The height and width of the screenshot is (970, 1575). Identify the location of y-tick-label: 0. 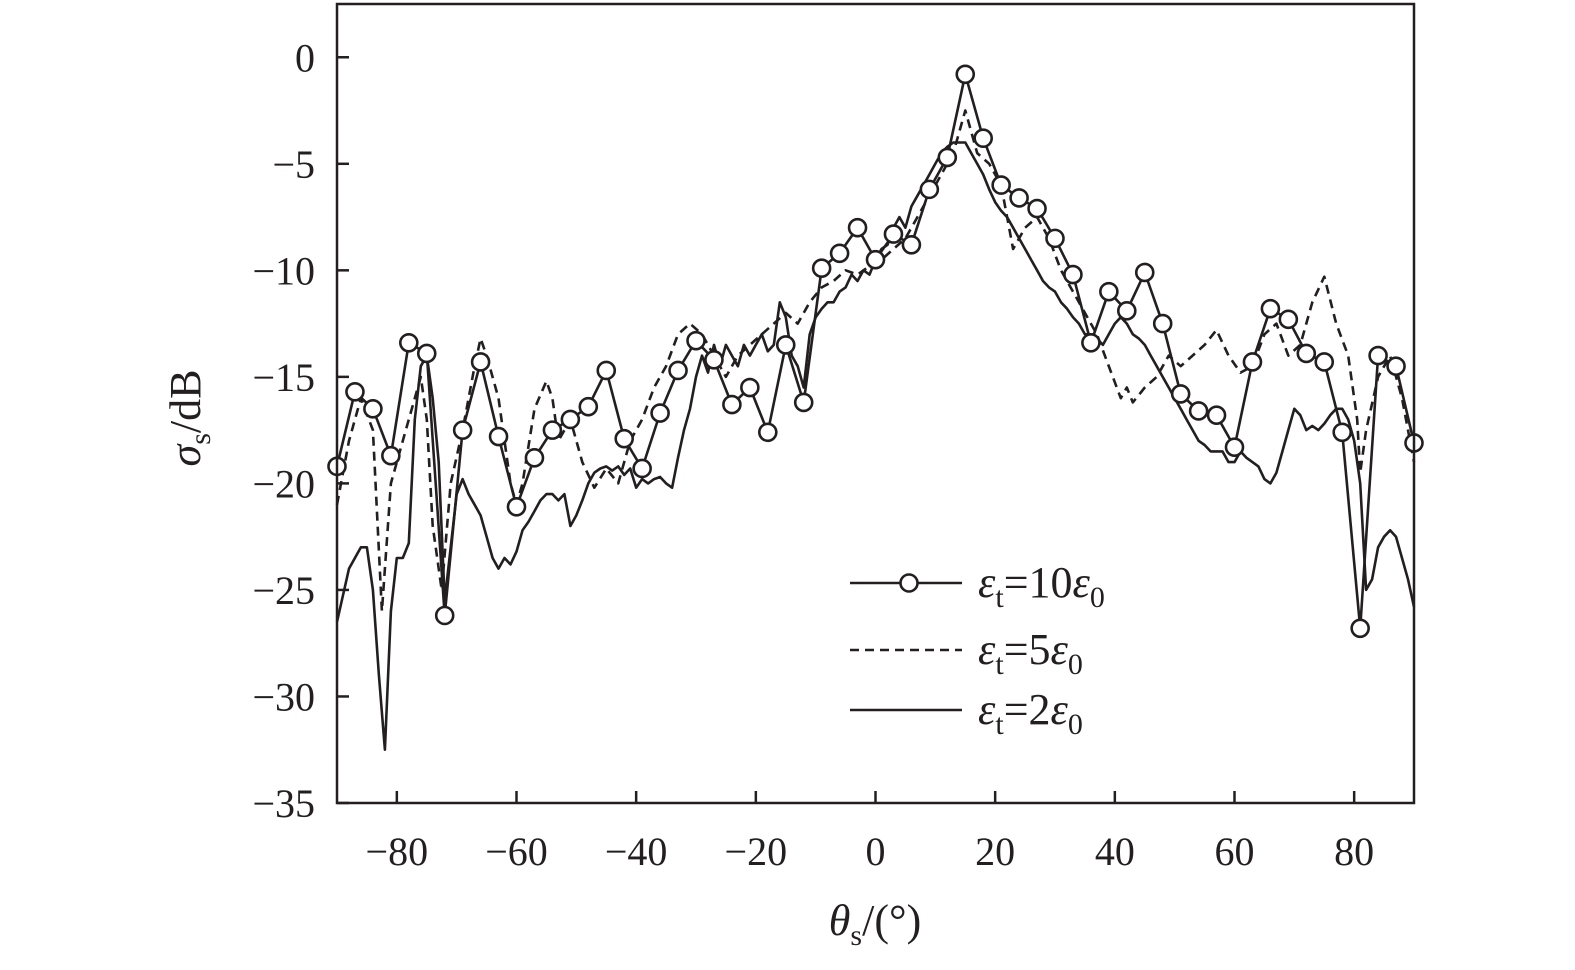
(305, 57).